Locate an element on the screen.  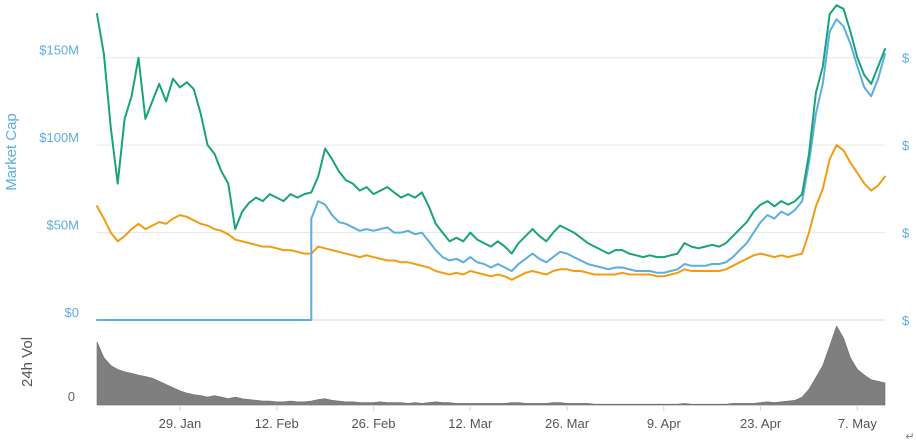
y-axis-title: Market Cap is located at coordinates (11, 152).